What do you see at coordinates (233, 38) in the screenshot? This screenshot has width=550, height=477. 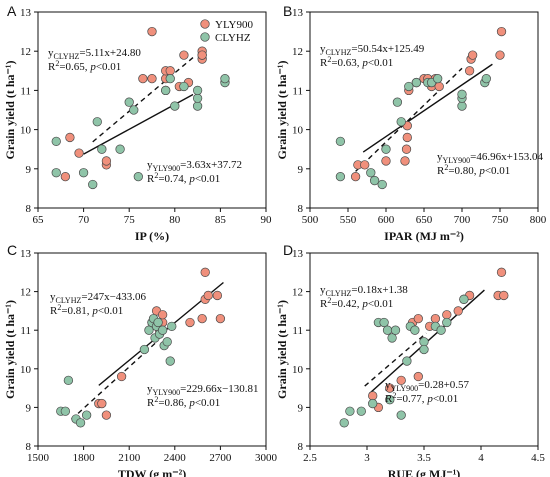 I see `legend-label-clyhz: CLYHZ` at bounding box center [233, 38].